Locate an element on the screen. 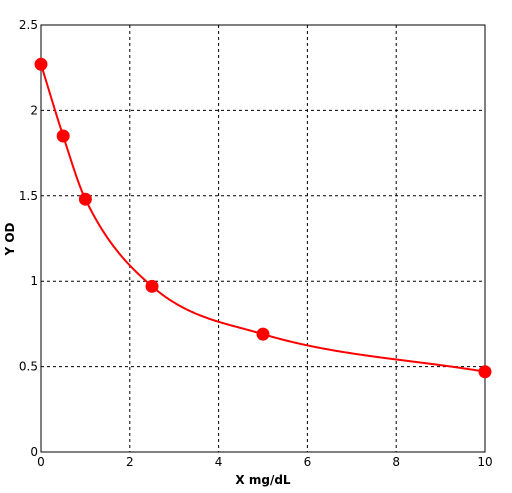  y-tick-label: 0 is located at coordinates (34, 452).